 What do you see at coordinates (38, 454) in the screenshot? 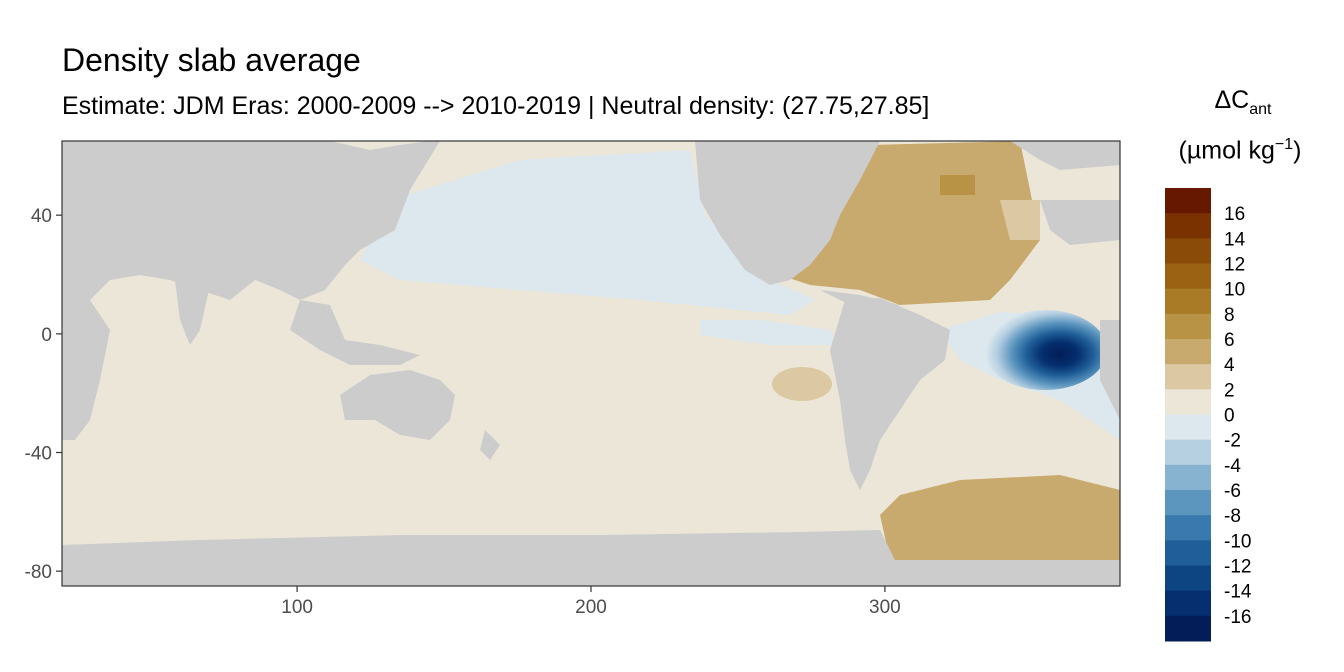
I see `y-tick-label: -40` at bounding box center [38, 454].